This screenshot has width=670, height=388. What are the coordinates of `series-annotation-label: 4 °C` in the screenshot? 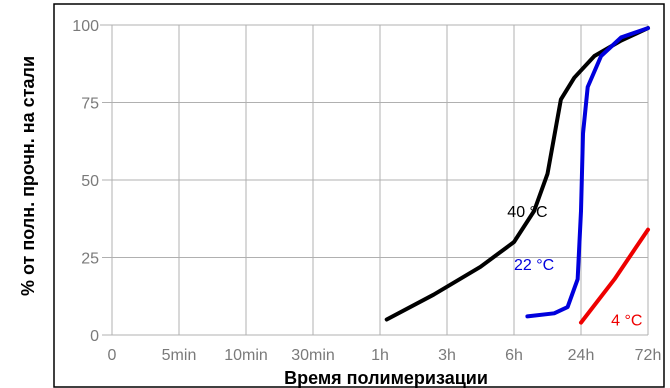 It's located at (626, 321).